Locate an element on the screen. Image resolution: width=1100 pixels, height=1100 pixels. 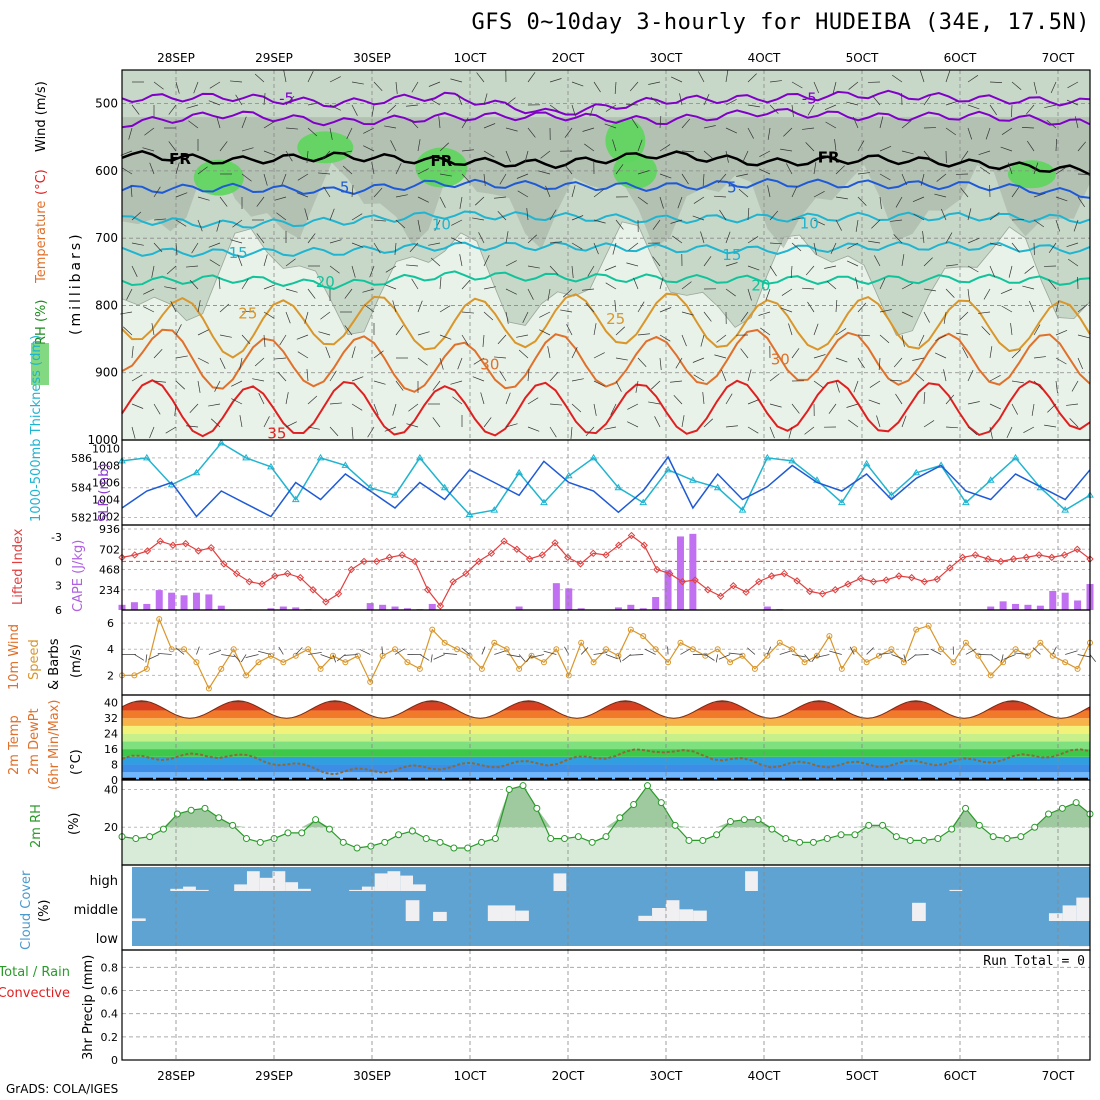
precip-label-wrap: 3hr Precip (mm) is located at coordinates (88, 1007).